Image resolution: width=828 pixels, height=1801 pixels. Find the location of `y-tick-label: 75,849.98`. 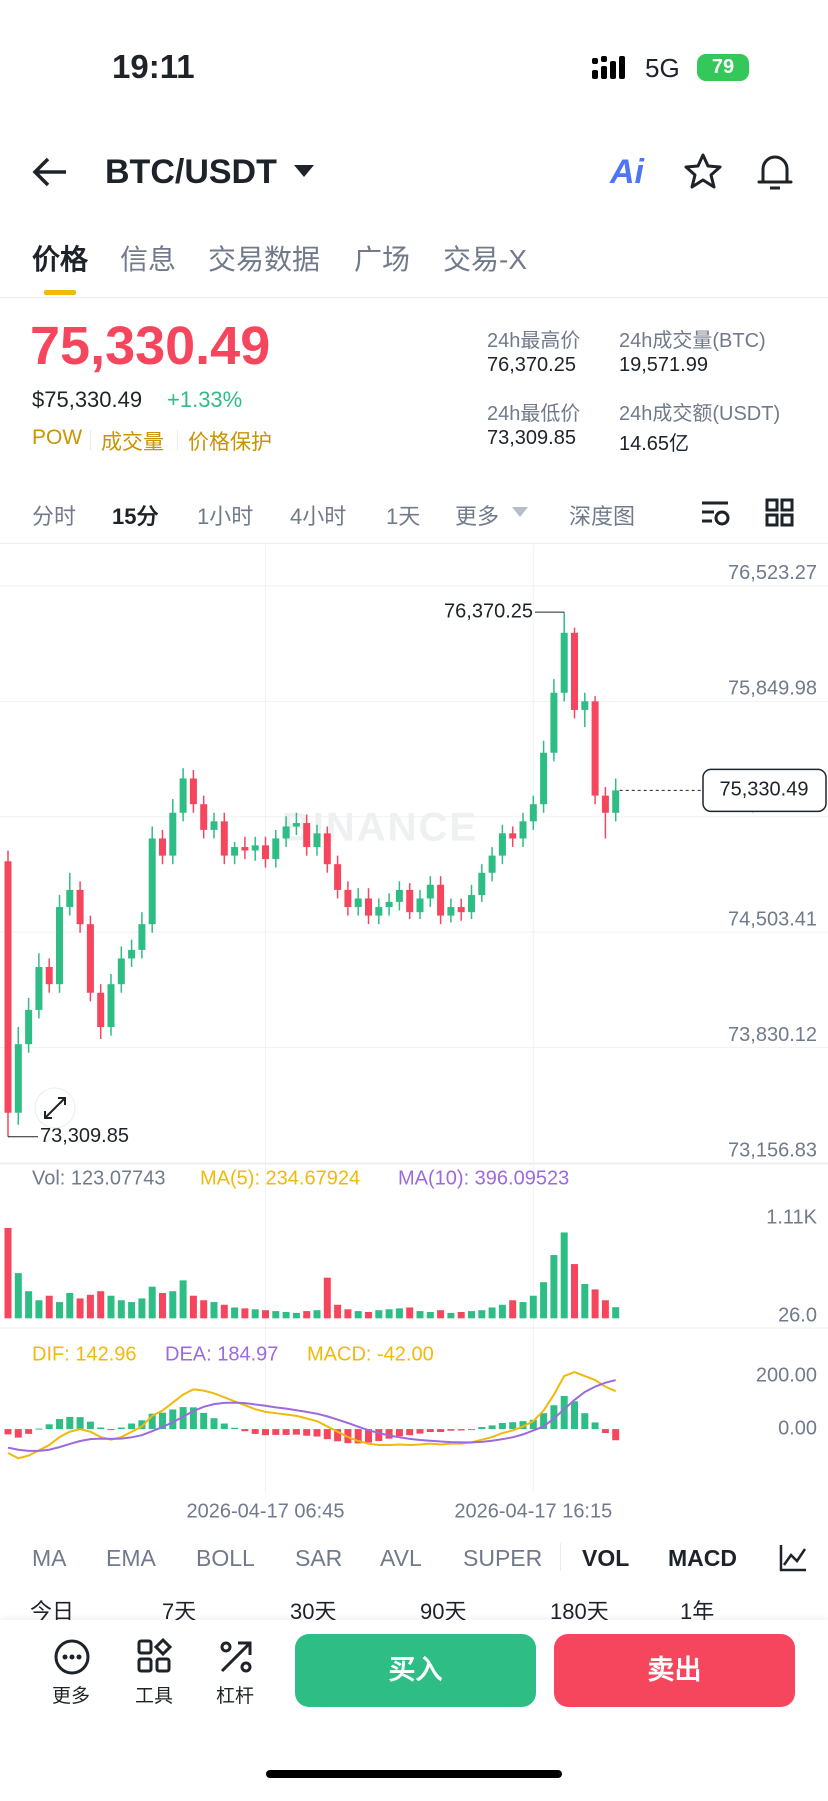

y-tick-label: 75,849.98 is located at coordinates (772, 689).